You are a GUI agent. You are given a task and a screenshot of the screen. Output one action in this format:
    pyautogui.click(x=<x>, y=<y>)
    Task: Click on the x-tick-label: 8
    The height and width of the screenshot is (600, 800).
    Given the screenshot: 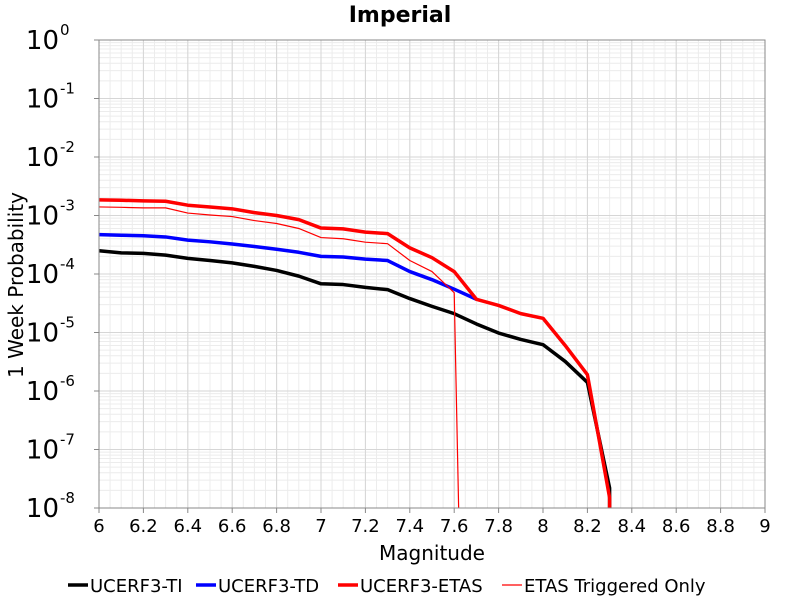 What is the action you would take?
    pyautogui.click(x=542, y=526)
    